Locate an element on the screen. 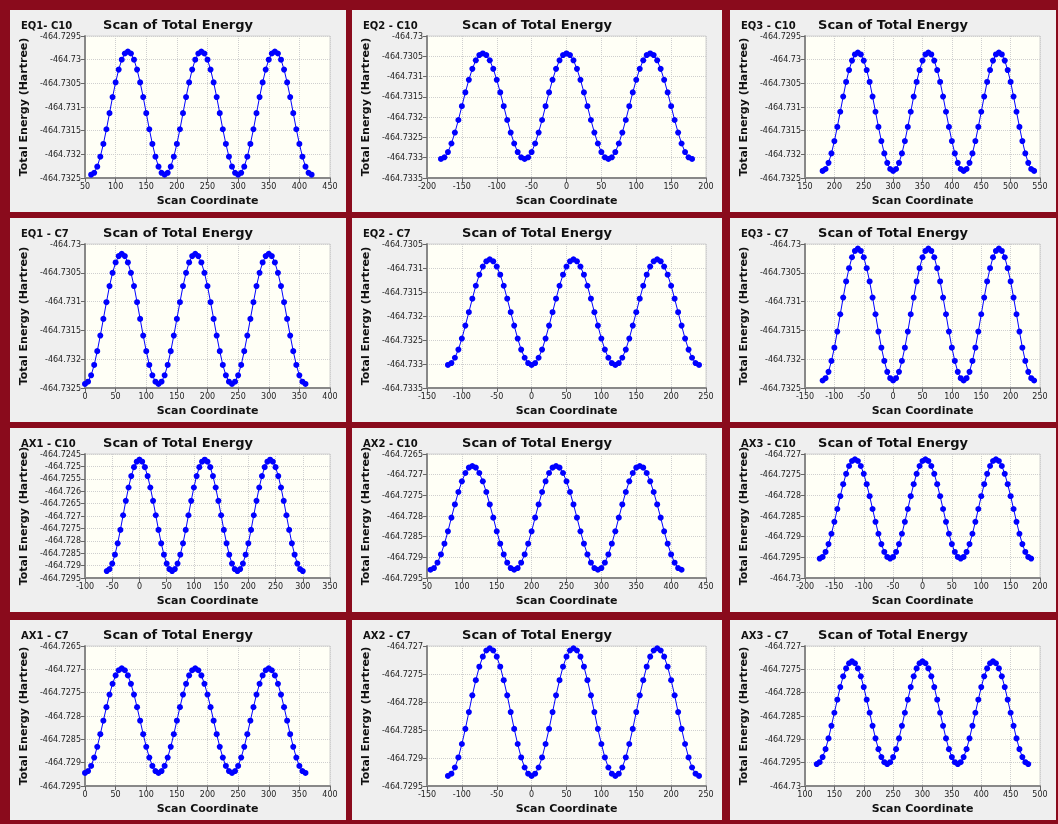  chart-subtitle: EQ1- C10 is located at coordinates (47, 25).